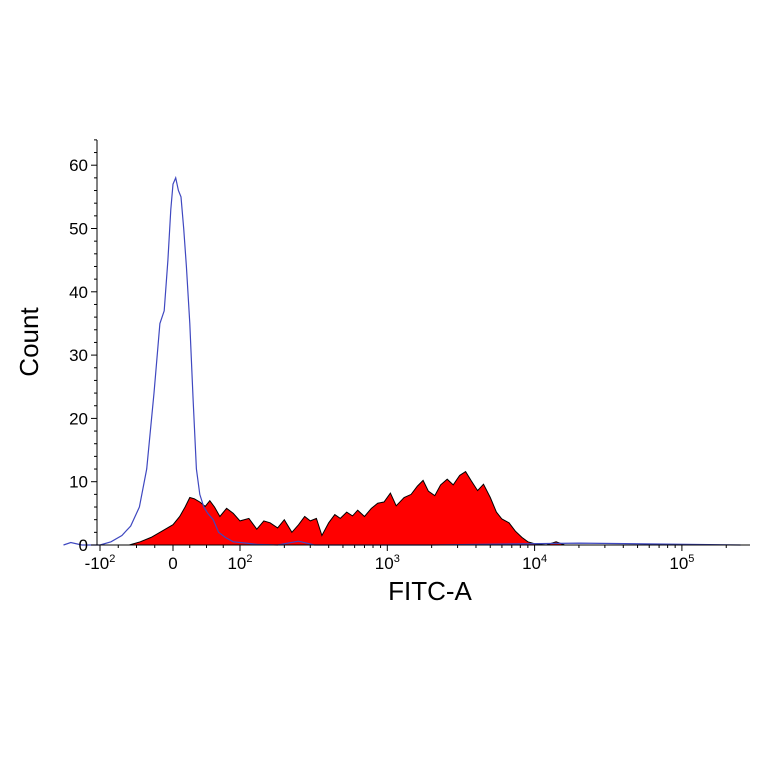  Describe the element at coordinates (172, 563) in the screenshot. I see `x-tick-label: 0` at that location.